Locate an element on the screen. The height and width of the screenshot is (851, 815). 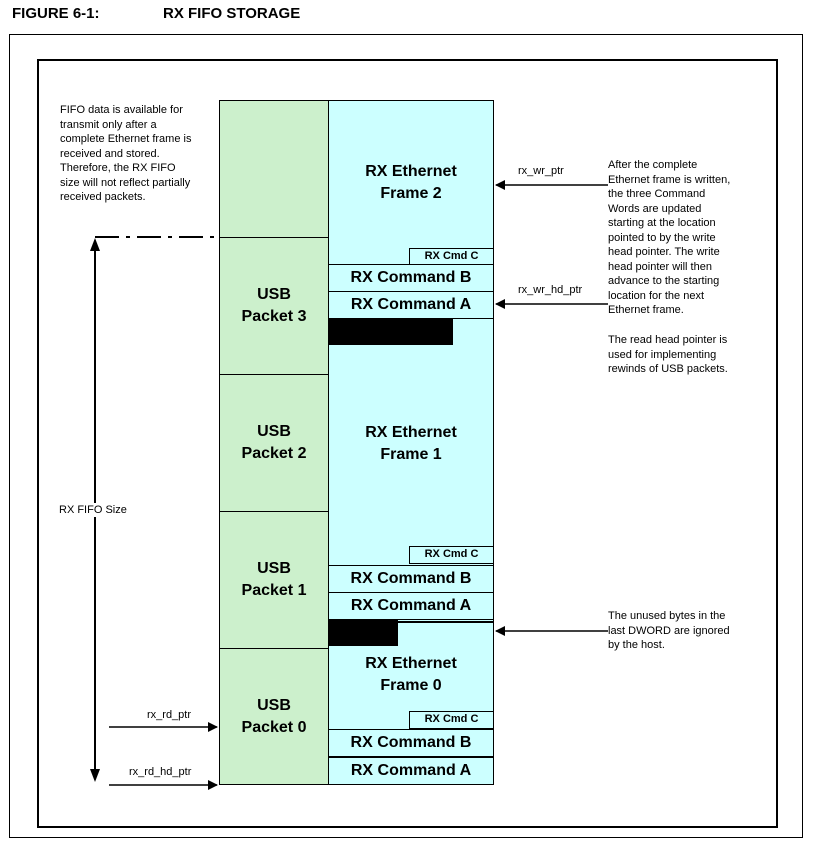
frame1-padding is located at coordinates (363, 633).